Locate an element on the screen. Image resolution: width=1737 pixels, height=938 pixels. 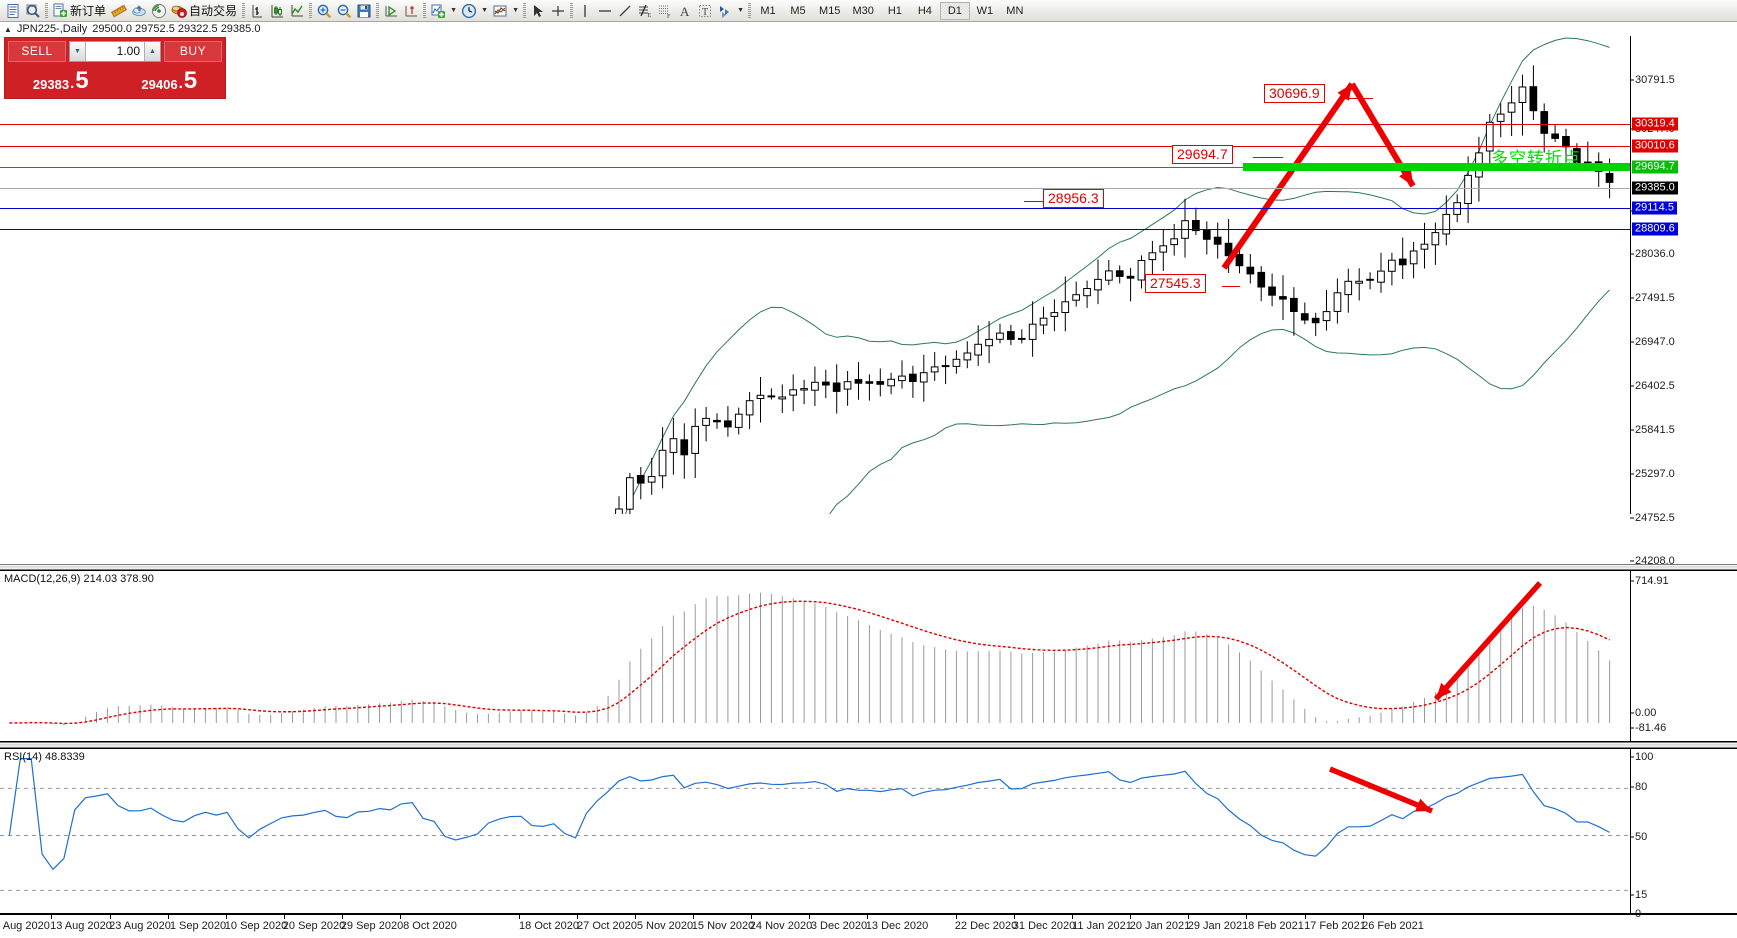
volume-decrease-button: ▼ is located at coordinates (78, 51).